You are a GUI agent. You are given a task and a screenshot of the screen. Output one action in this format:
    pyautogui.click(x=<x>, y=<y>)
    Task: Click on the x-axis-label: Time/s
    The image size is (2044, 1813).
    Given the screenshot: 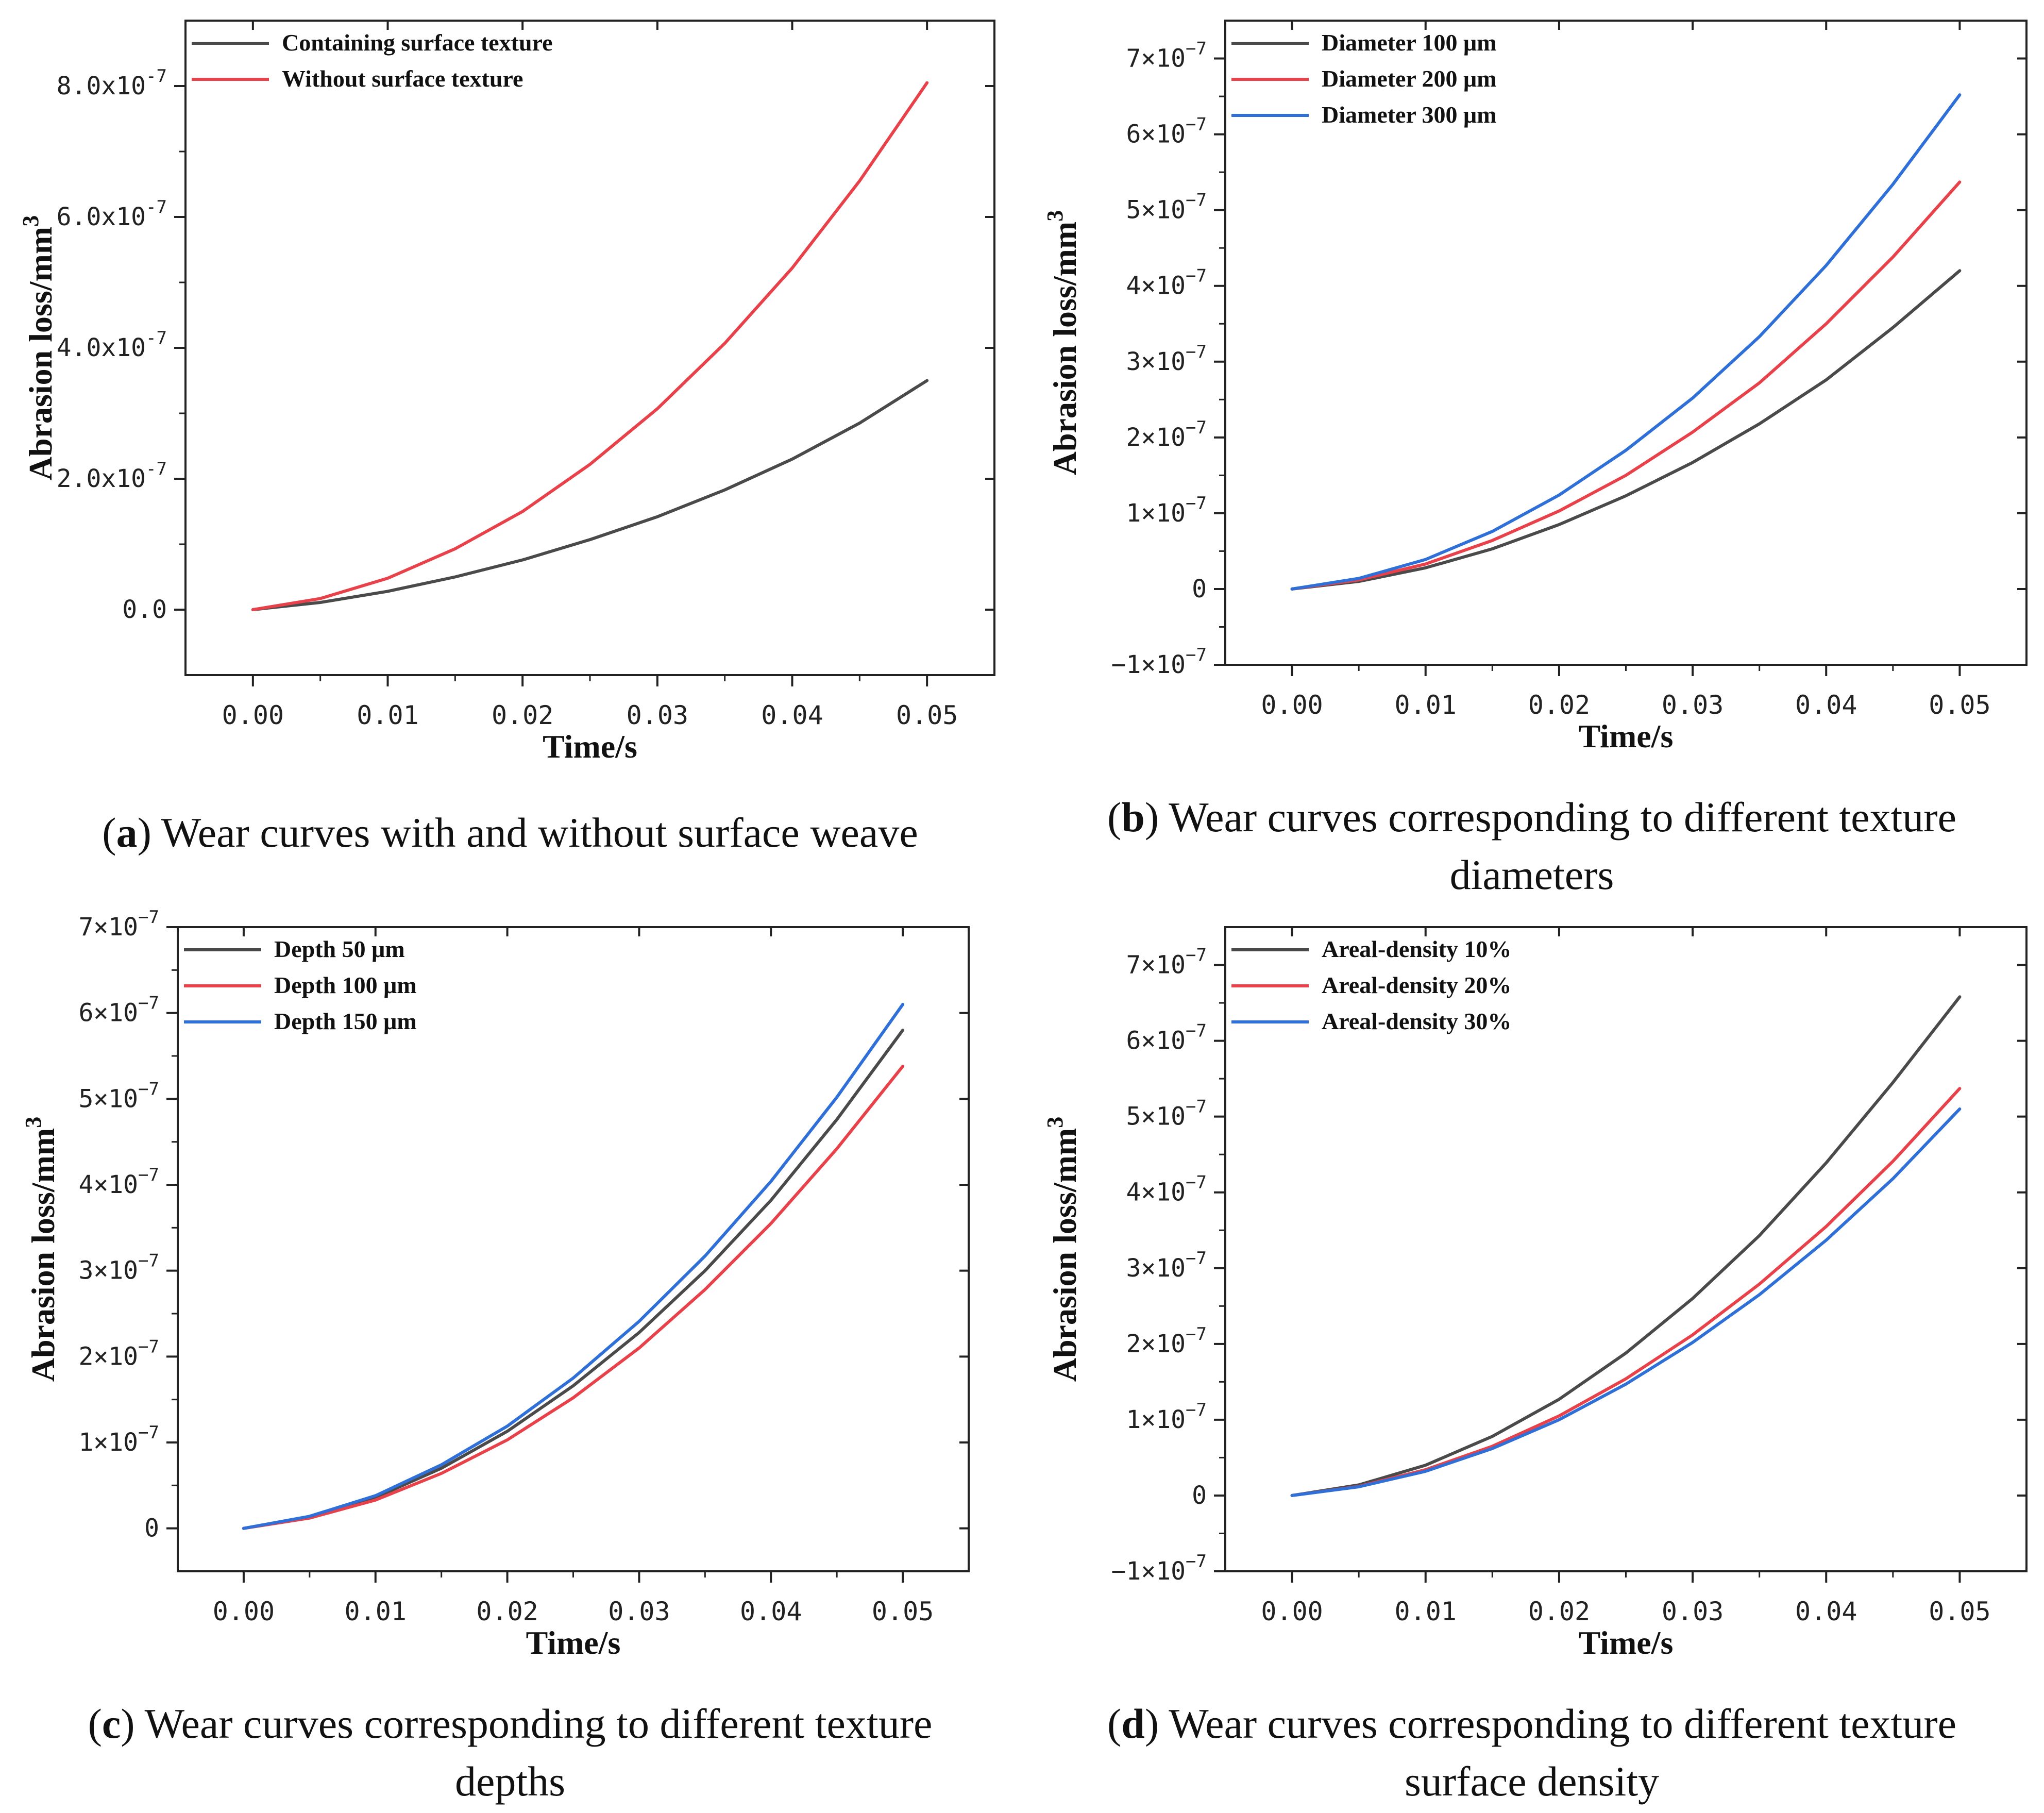 What is the action you would take?
    pyautogui.click(x=1626, y=1642)
    